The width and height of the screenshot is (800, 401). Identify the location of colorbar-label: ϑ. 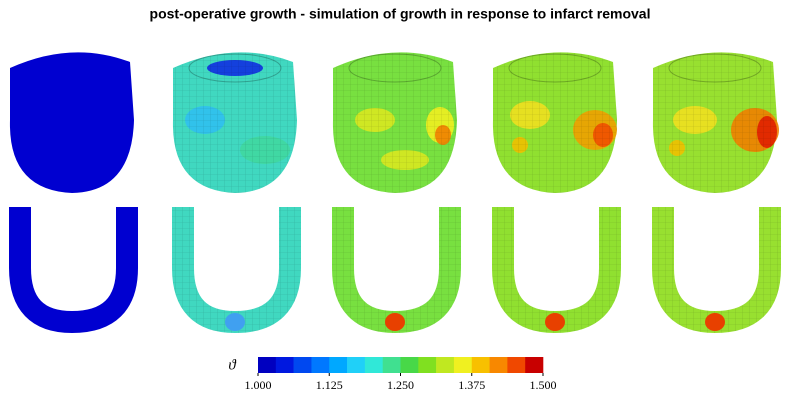
(232, 365).